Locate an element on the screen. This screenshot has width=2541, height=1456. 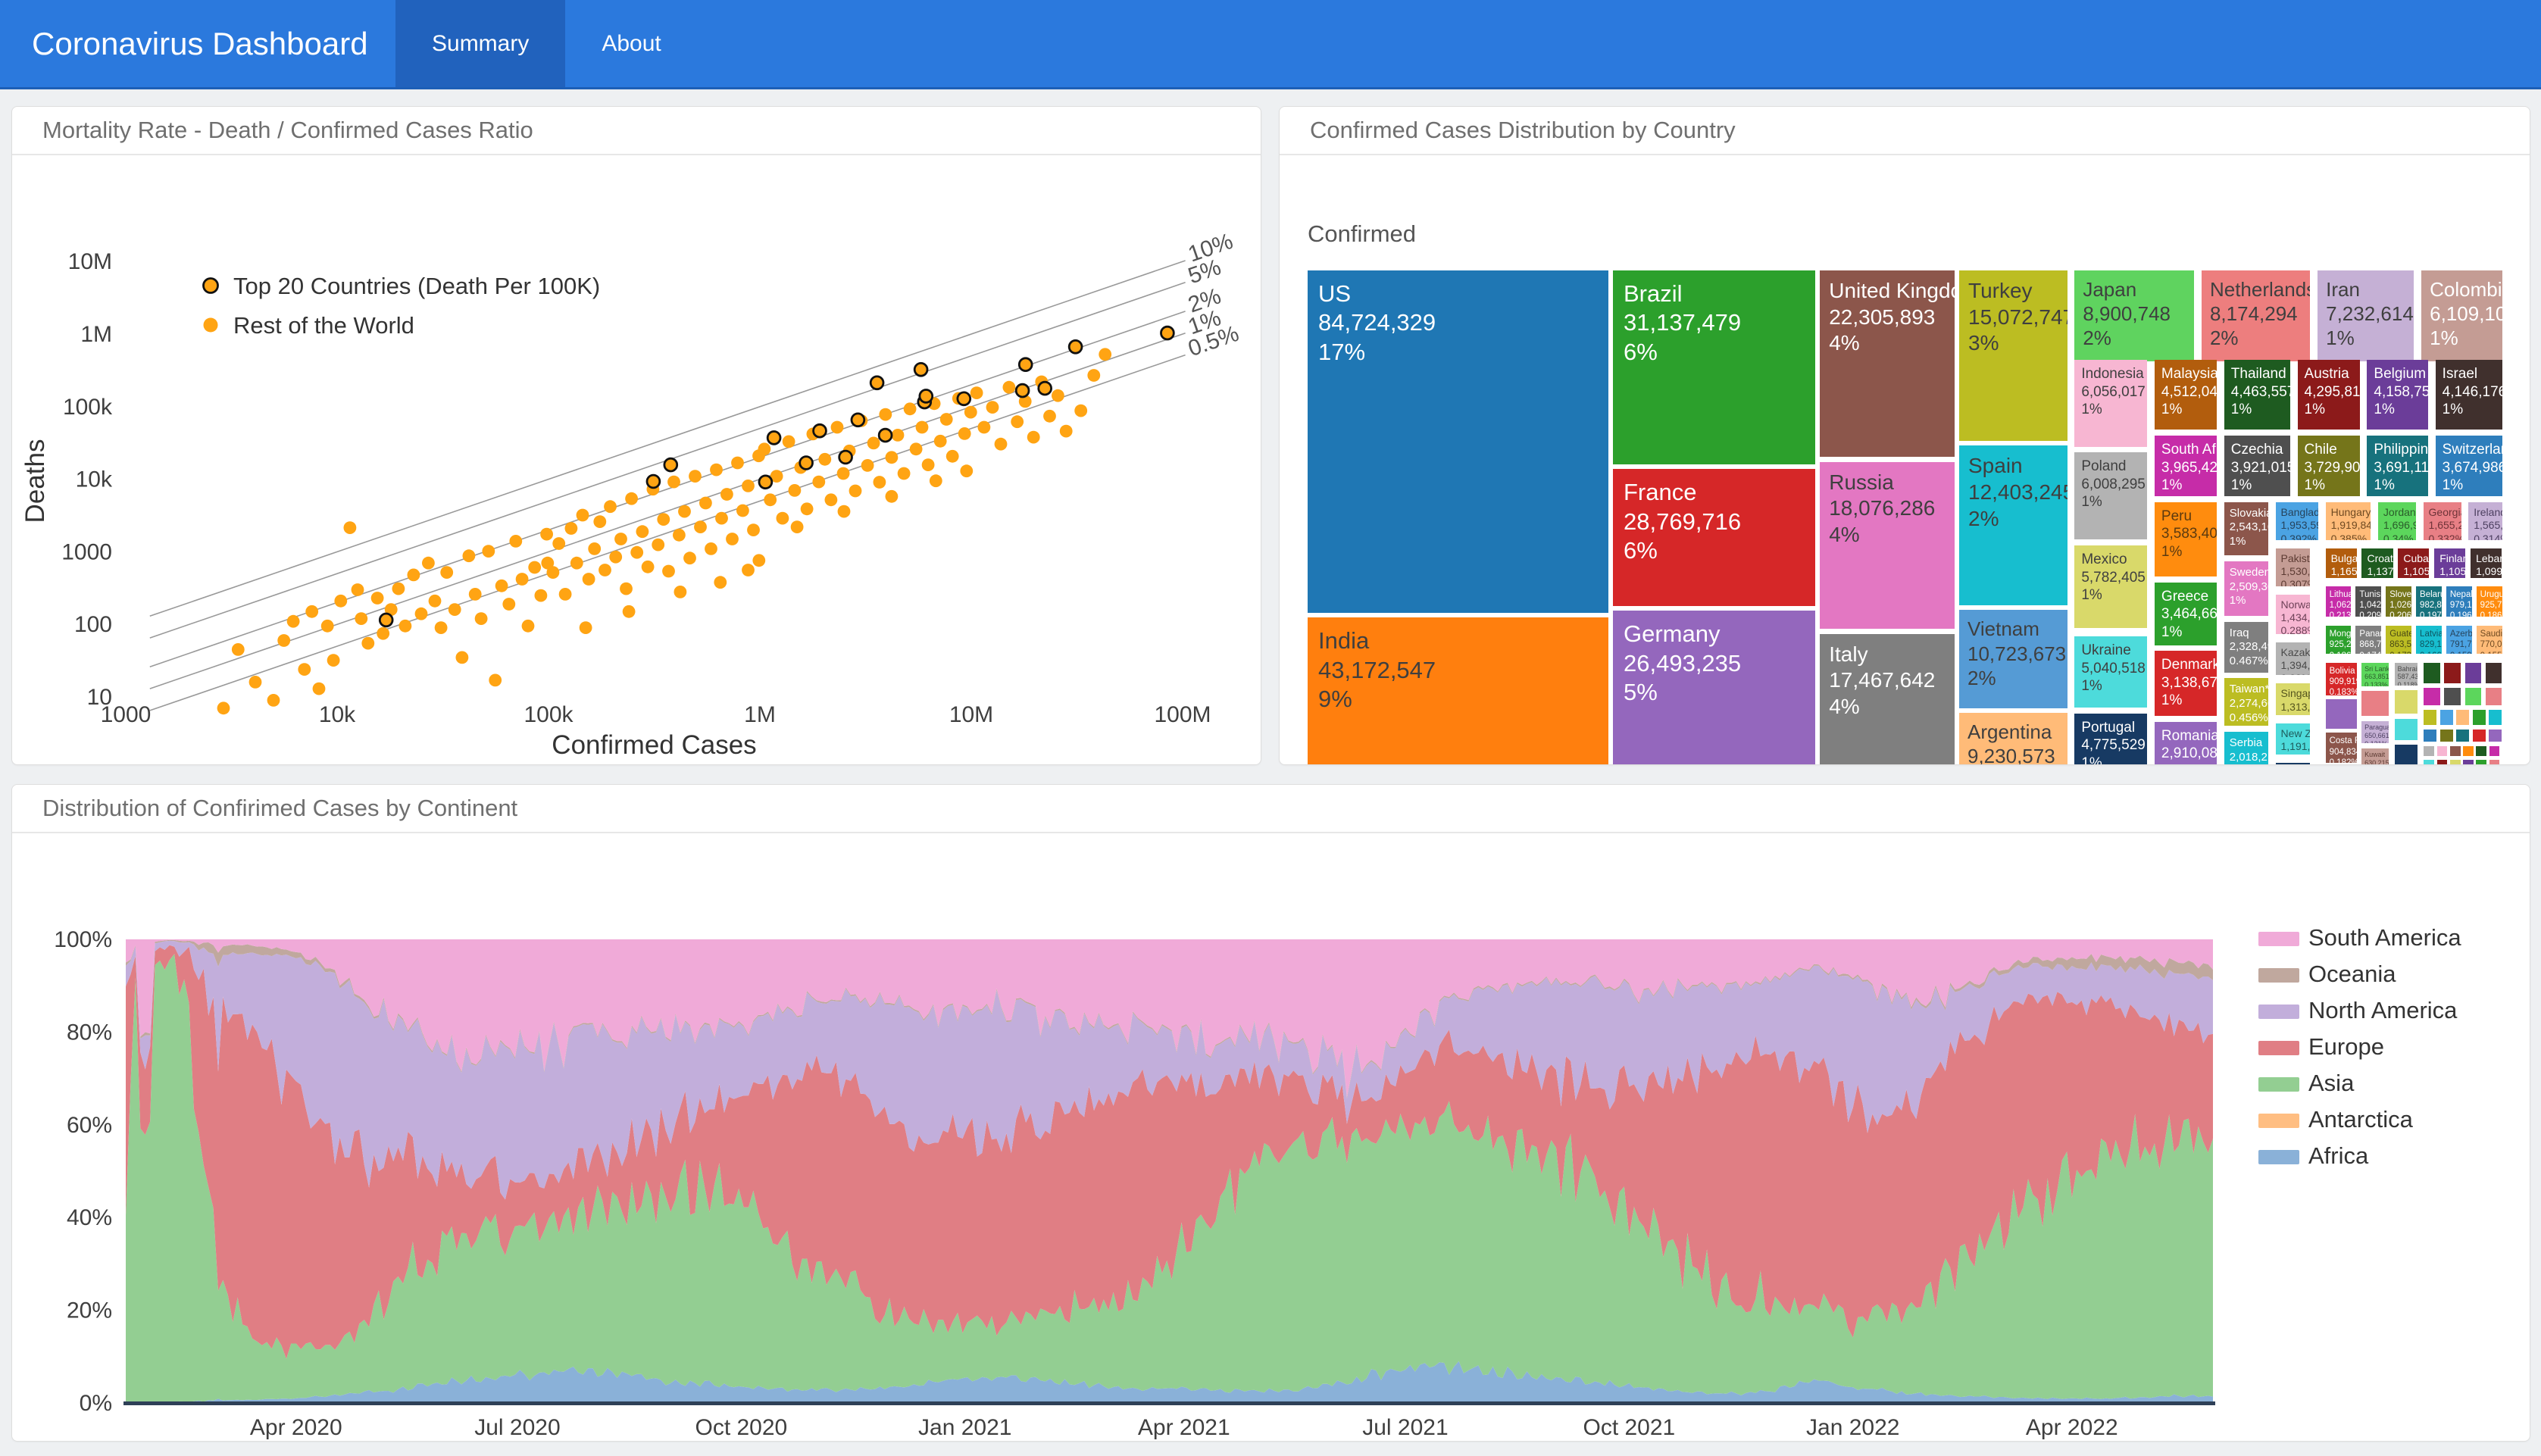
treemap-cell: Germany 26,493,235 5% is located at coordinates (1714, 687).